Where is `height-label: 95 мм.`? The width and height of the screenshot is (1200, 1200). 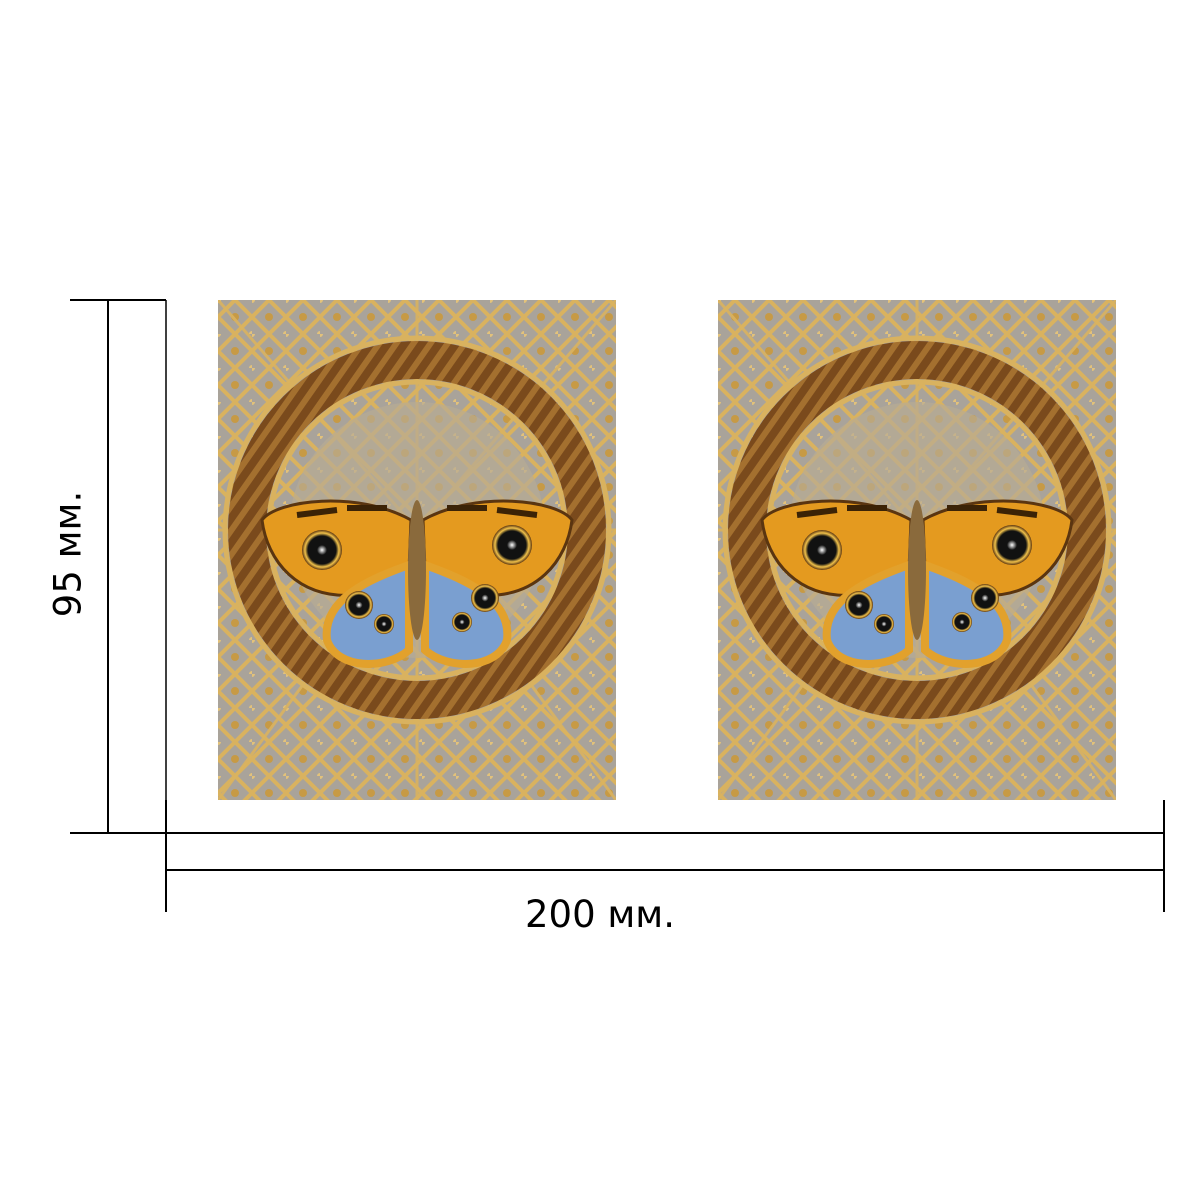
height-label: 95 мм. is located at coordinates (68, 554).